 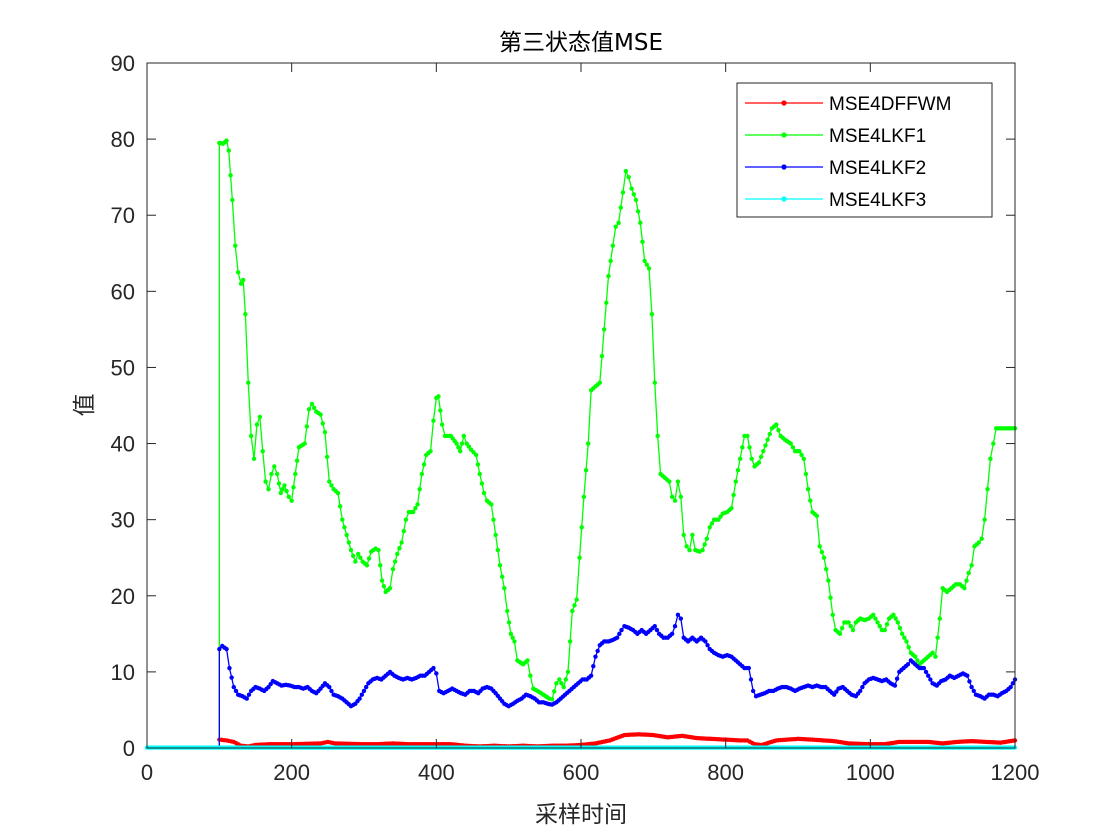 I want to click on y-tick-label: 40, so click(x=123, y=444).